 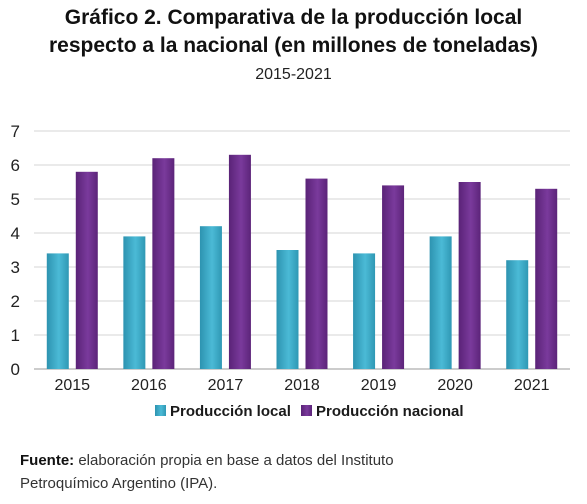 What do you see at coordinates (15, 335) in the screenshot?
I see `y-tick-label: 1` at bounding box center [15, 335].